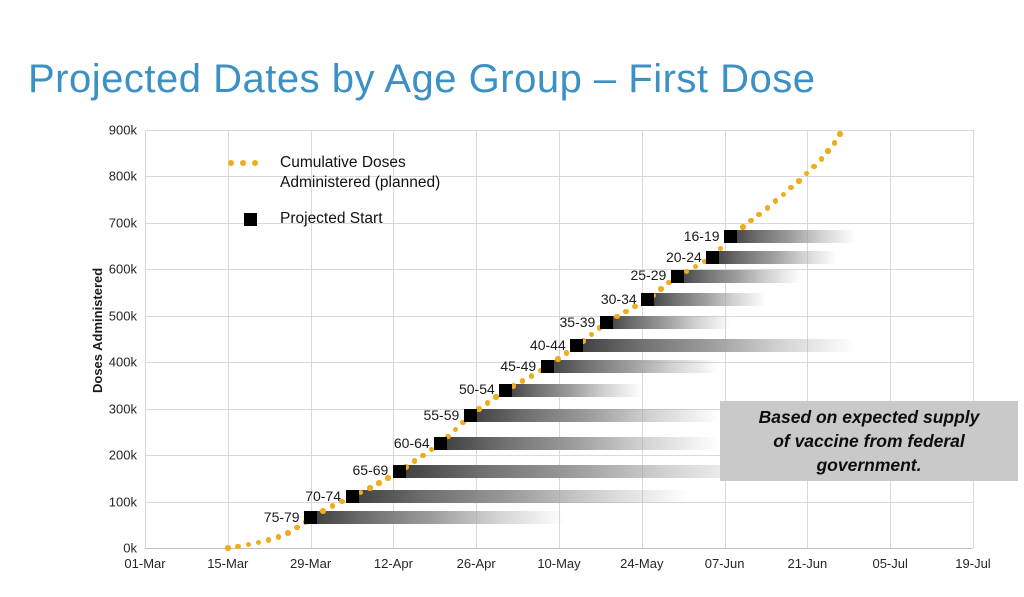 This screenshot has height=597, width=1024. I want to click on age-group-label: 30-34, so click(618, 298).